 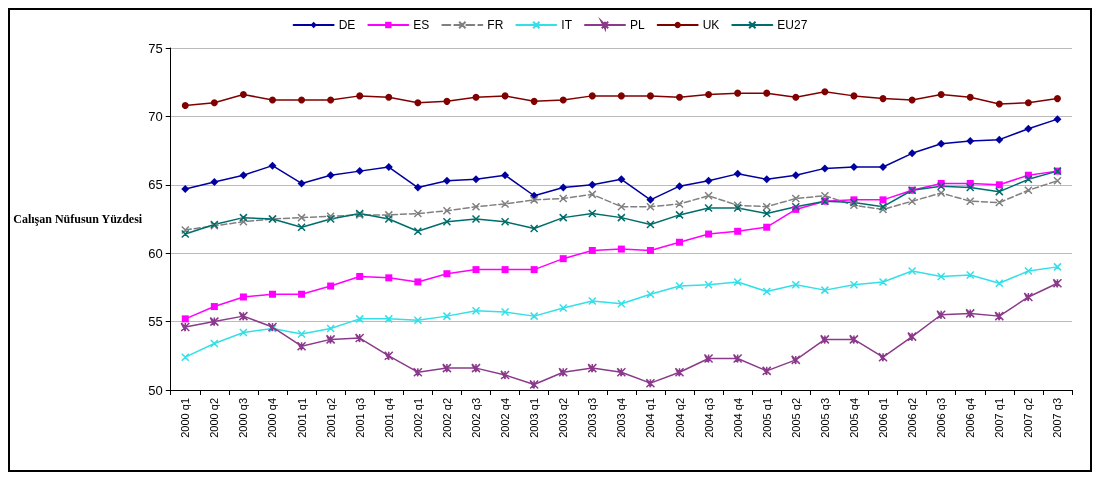 I want to click on x-tick-label: 2002 q2, so click(x=446, y=418).